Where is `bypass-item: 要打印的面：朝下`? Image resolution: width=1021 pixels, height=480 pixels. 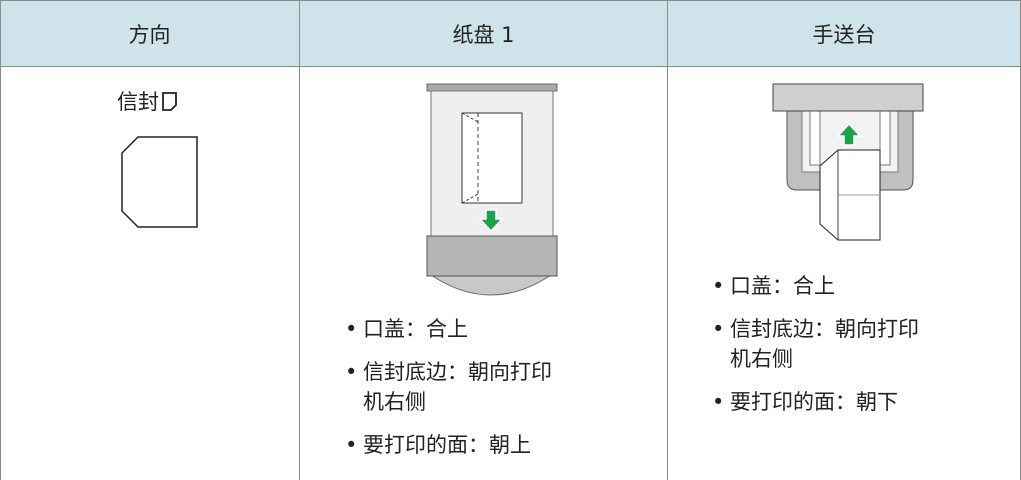
bypass-item: 要打印的面：朝下 is located at coordinates (862, 402).